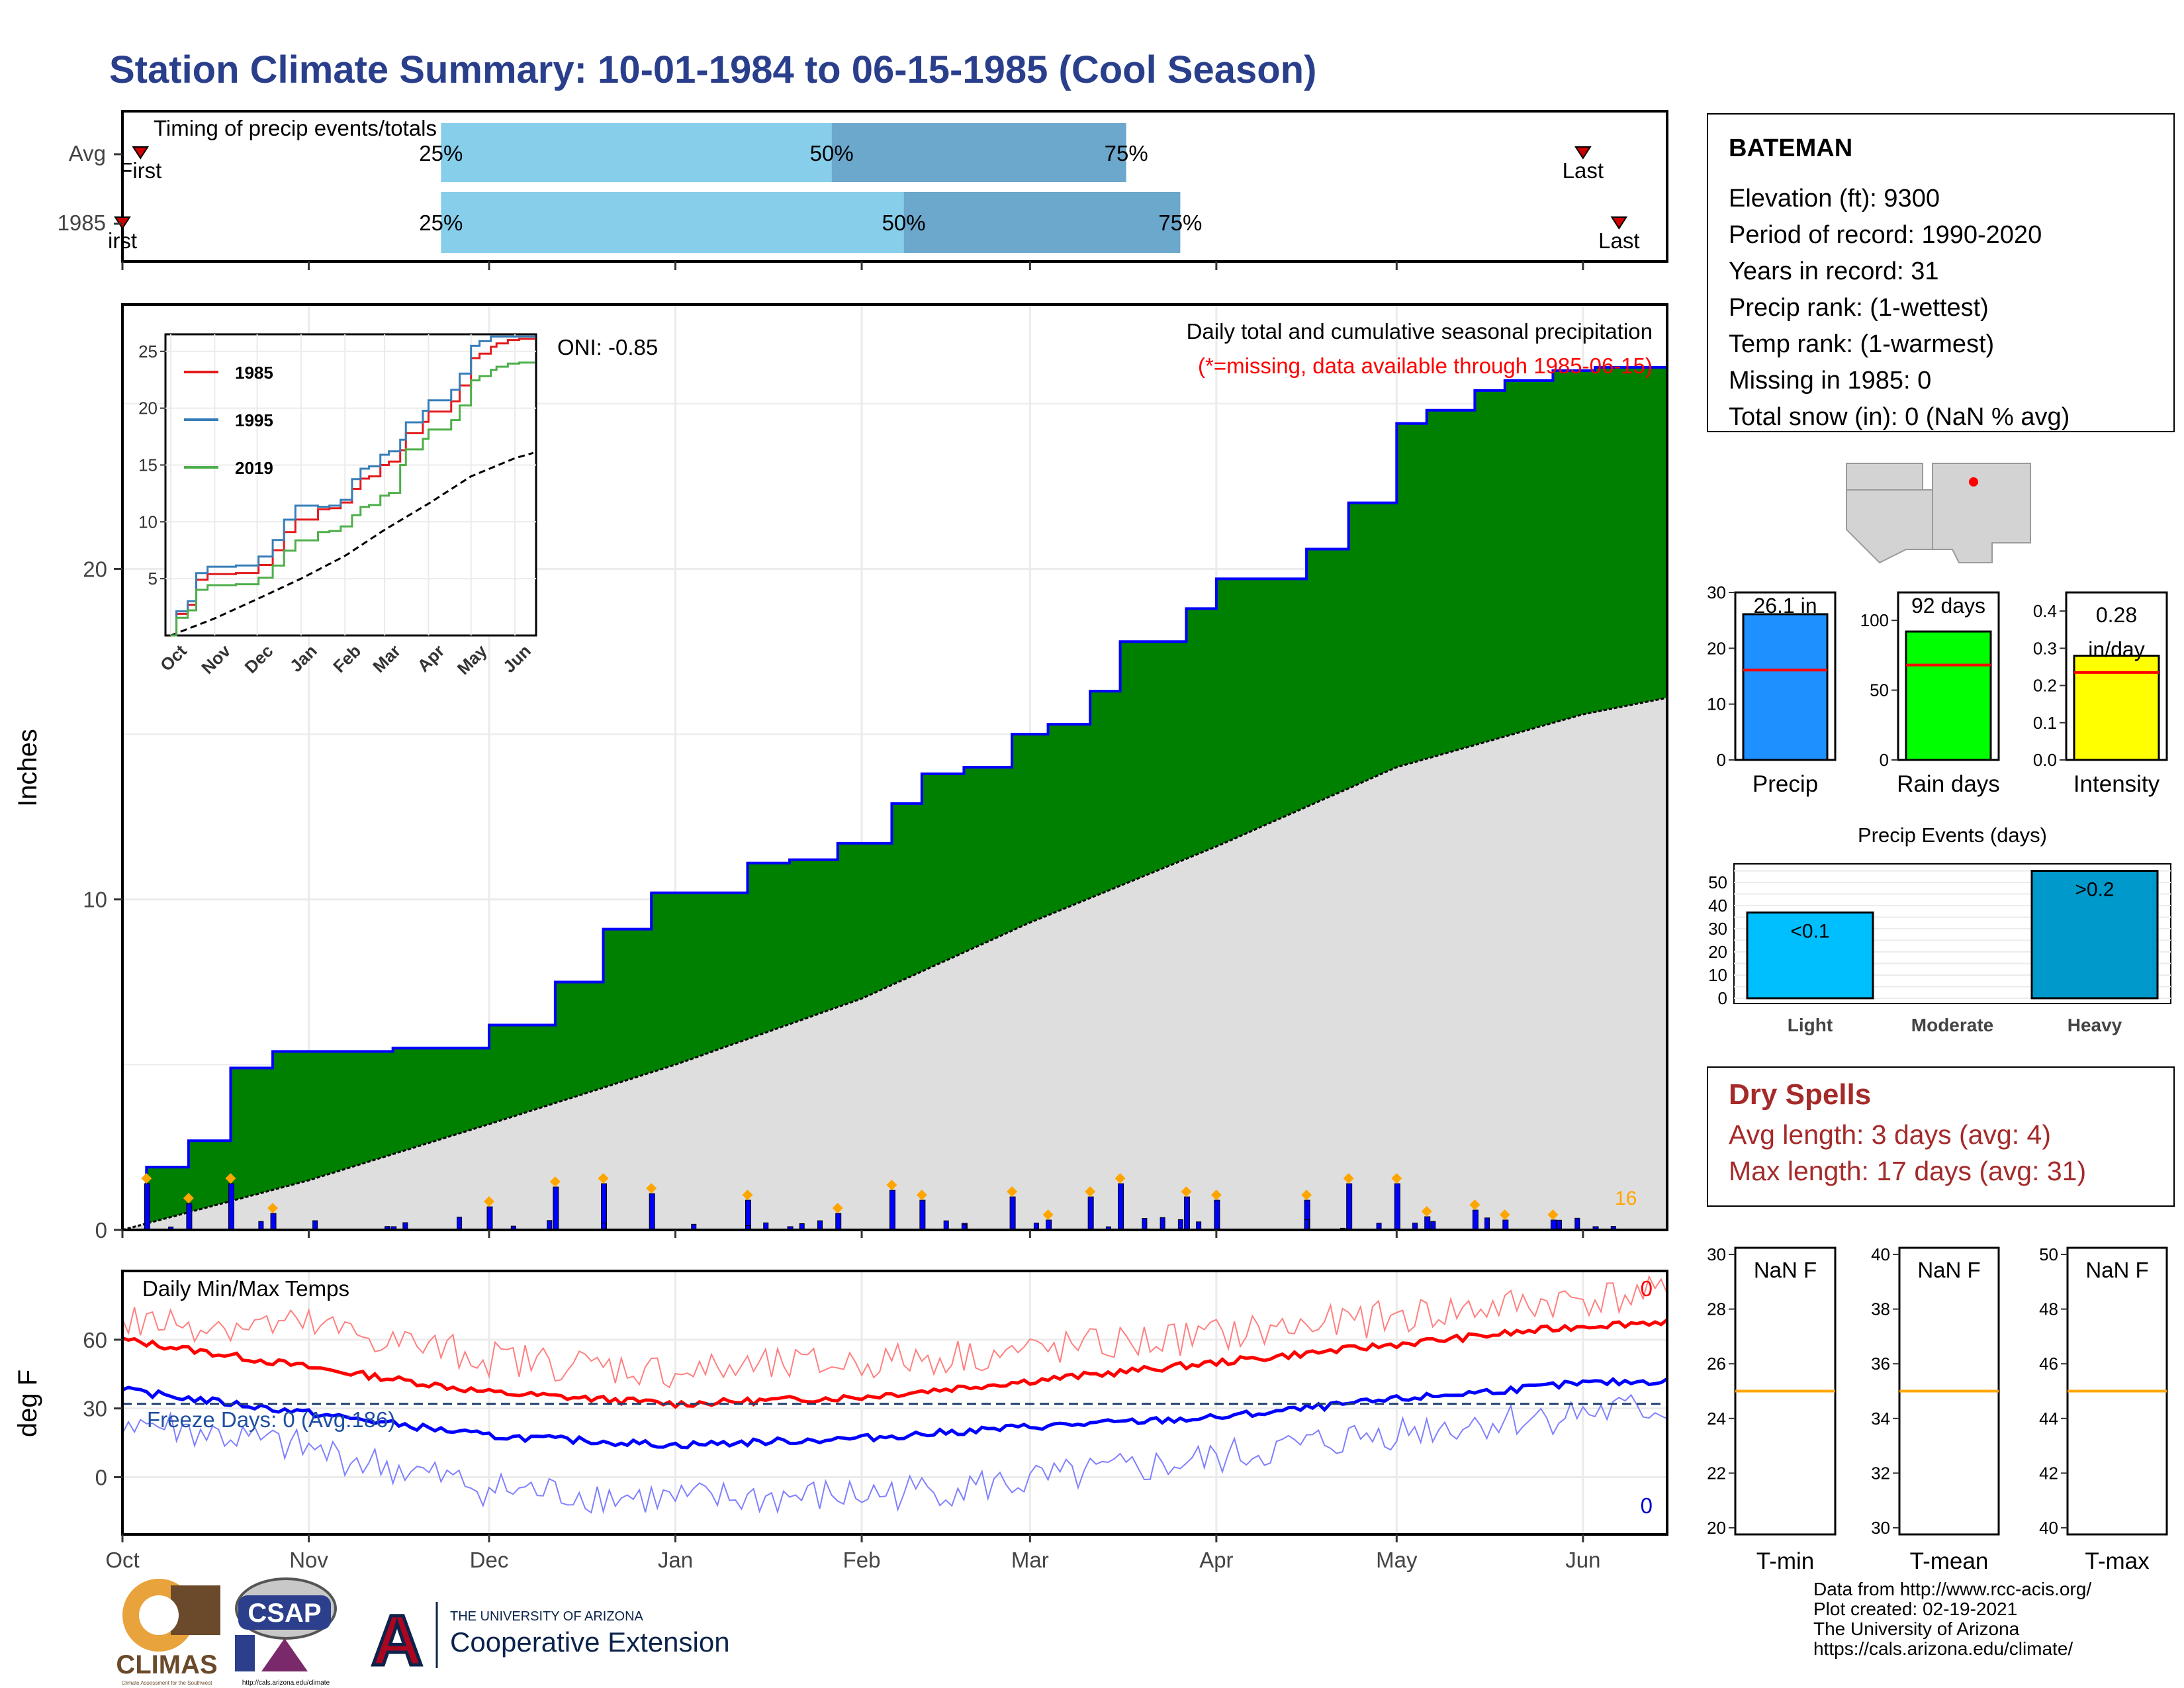 This screenshot has width=2184, height=1688. What do you see at coordinates (254, 420) in the screenshot?
I see `inset-legend-label: 1995` at bounding box center [254, 420].